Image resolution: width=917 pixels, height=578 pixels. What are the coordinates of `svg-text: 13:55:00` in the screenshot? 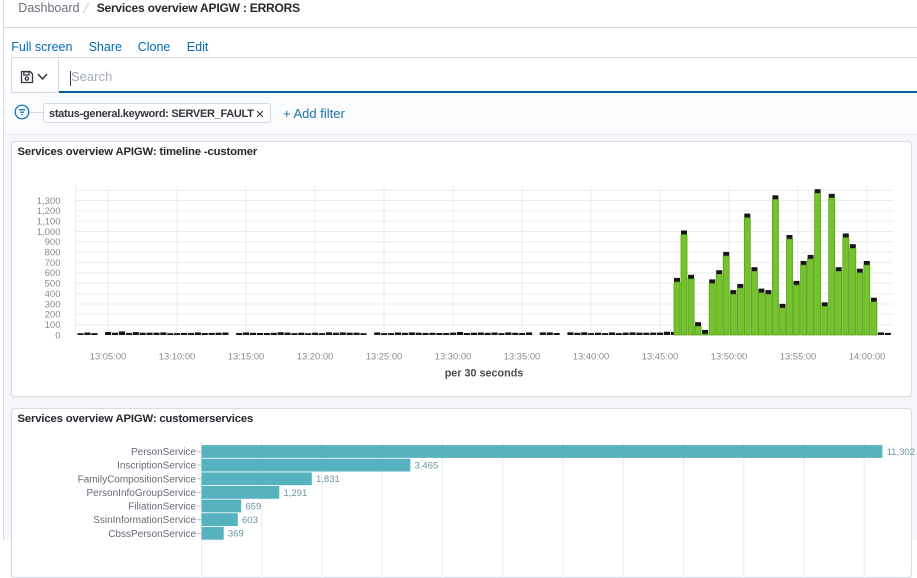 It's located at (798, 356).